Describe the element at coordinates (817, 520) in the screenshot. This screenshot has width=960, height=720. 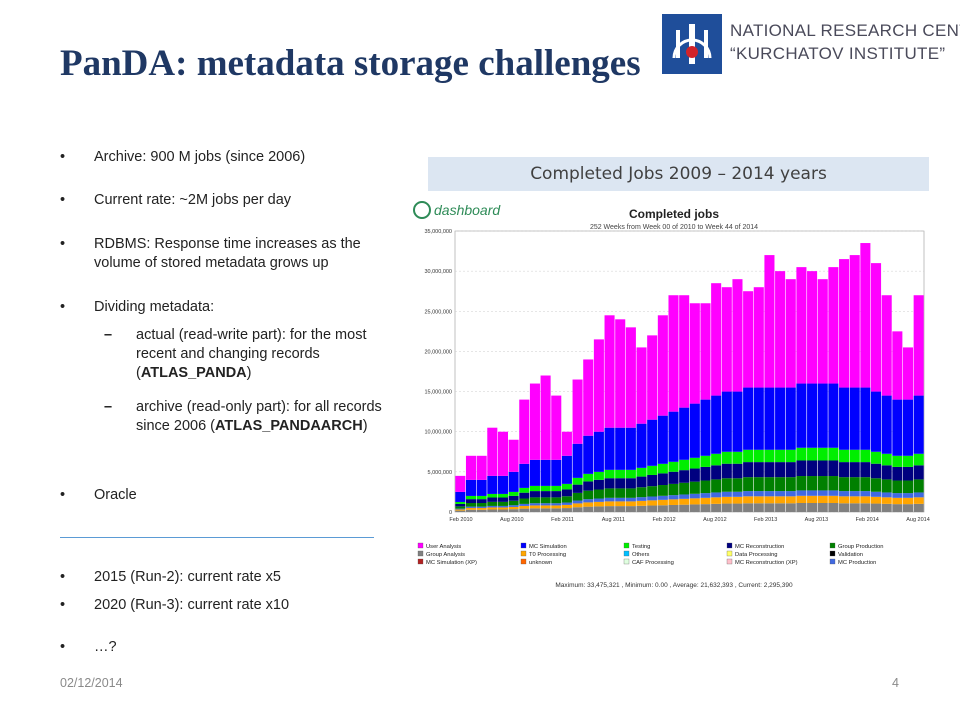
I see `x-tick-label: Aug 2013` at that location.